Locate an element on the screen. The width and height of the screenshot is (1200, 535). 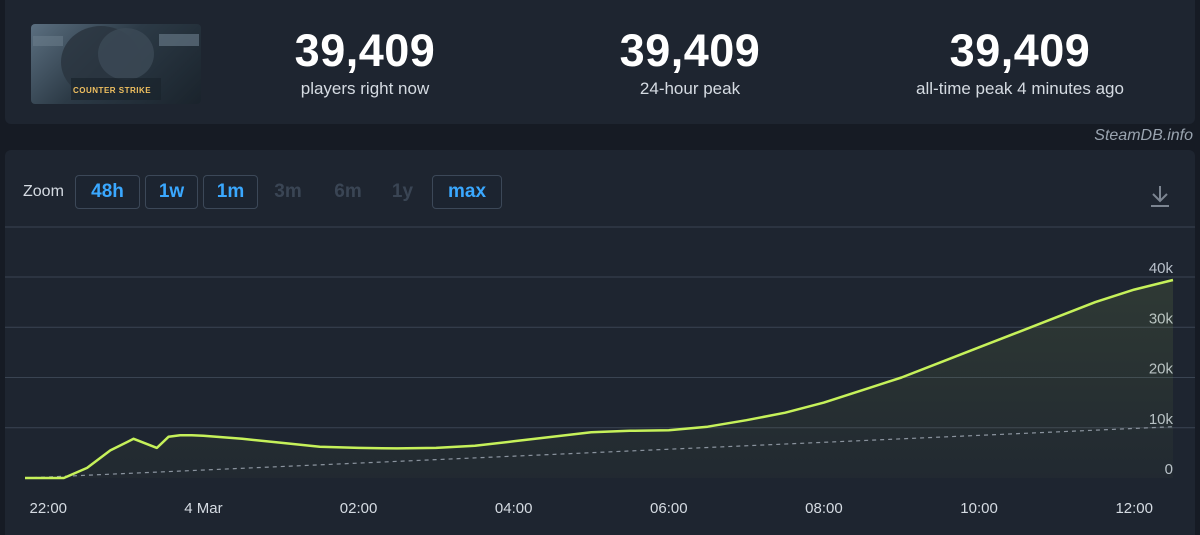
players-now-label: players right now is located at coordinates (365, 88).